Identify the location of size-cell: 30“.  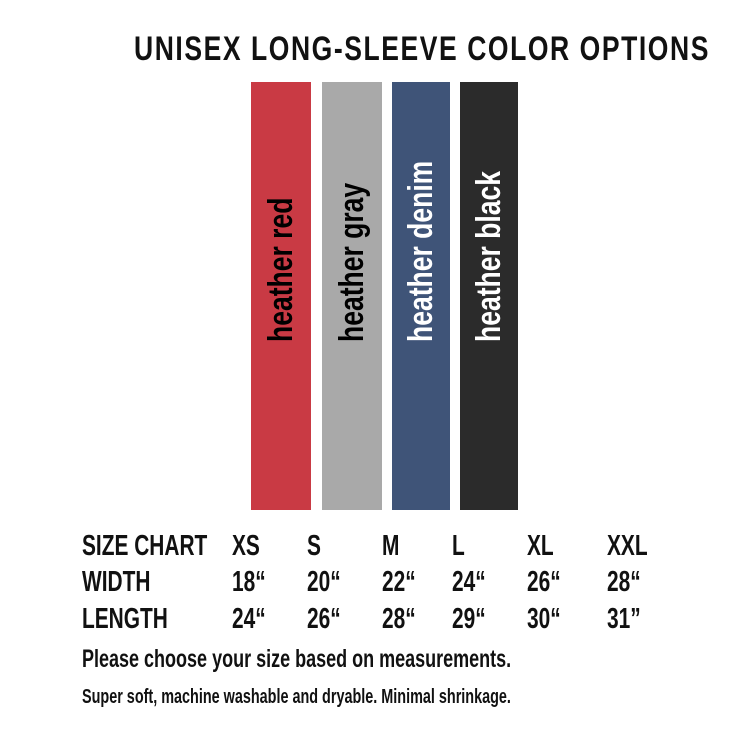
(544, 619).